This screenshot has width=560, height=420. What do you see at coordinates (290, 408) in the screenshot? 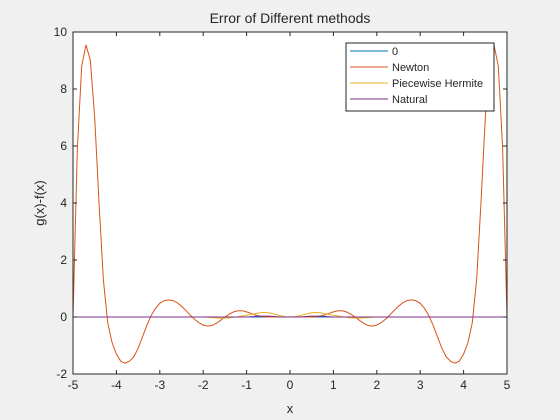
I see `x-axis-label: x` at bounding box center [290, 408].